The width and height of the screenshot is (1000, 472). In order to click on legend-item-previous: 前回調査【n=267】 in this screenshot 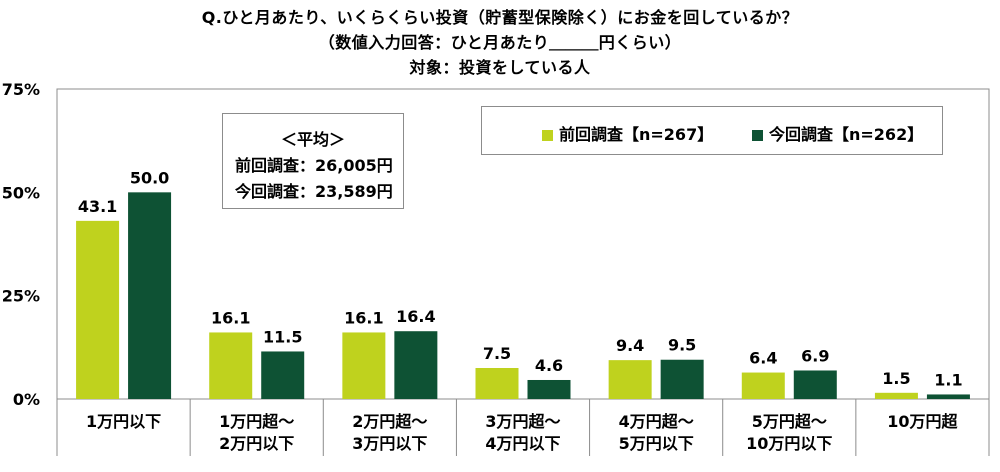, I will do `click(627, 133)`.